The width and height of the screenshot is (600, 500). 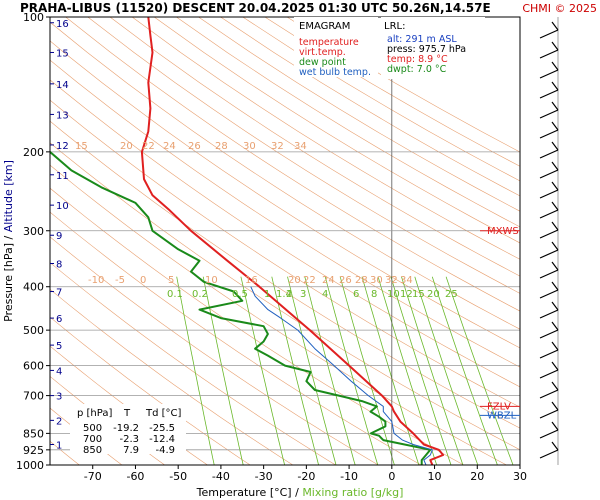 I want to click on legend-title: EMAGRAM, so click(x=324, y=26).